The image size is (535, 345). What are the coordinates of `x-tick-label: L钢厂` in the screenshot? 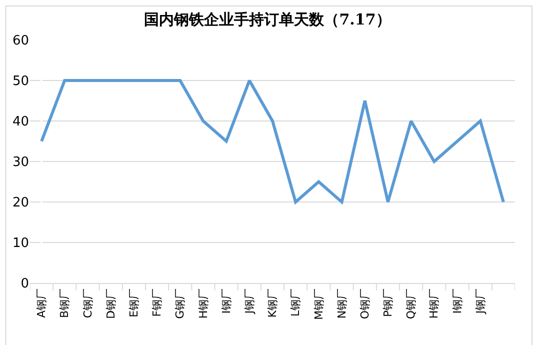 It's located at (295, 302).